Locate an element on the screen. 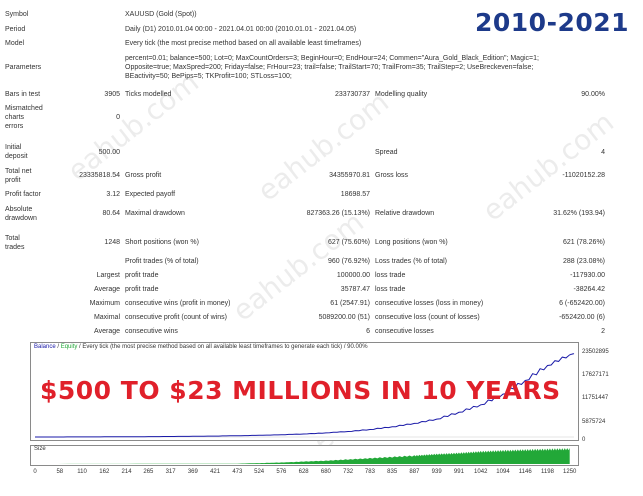 This screenshot has height=496, width=643. series-line-balance is located at coordinates (305, 395).